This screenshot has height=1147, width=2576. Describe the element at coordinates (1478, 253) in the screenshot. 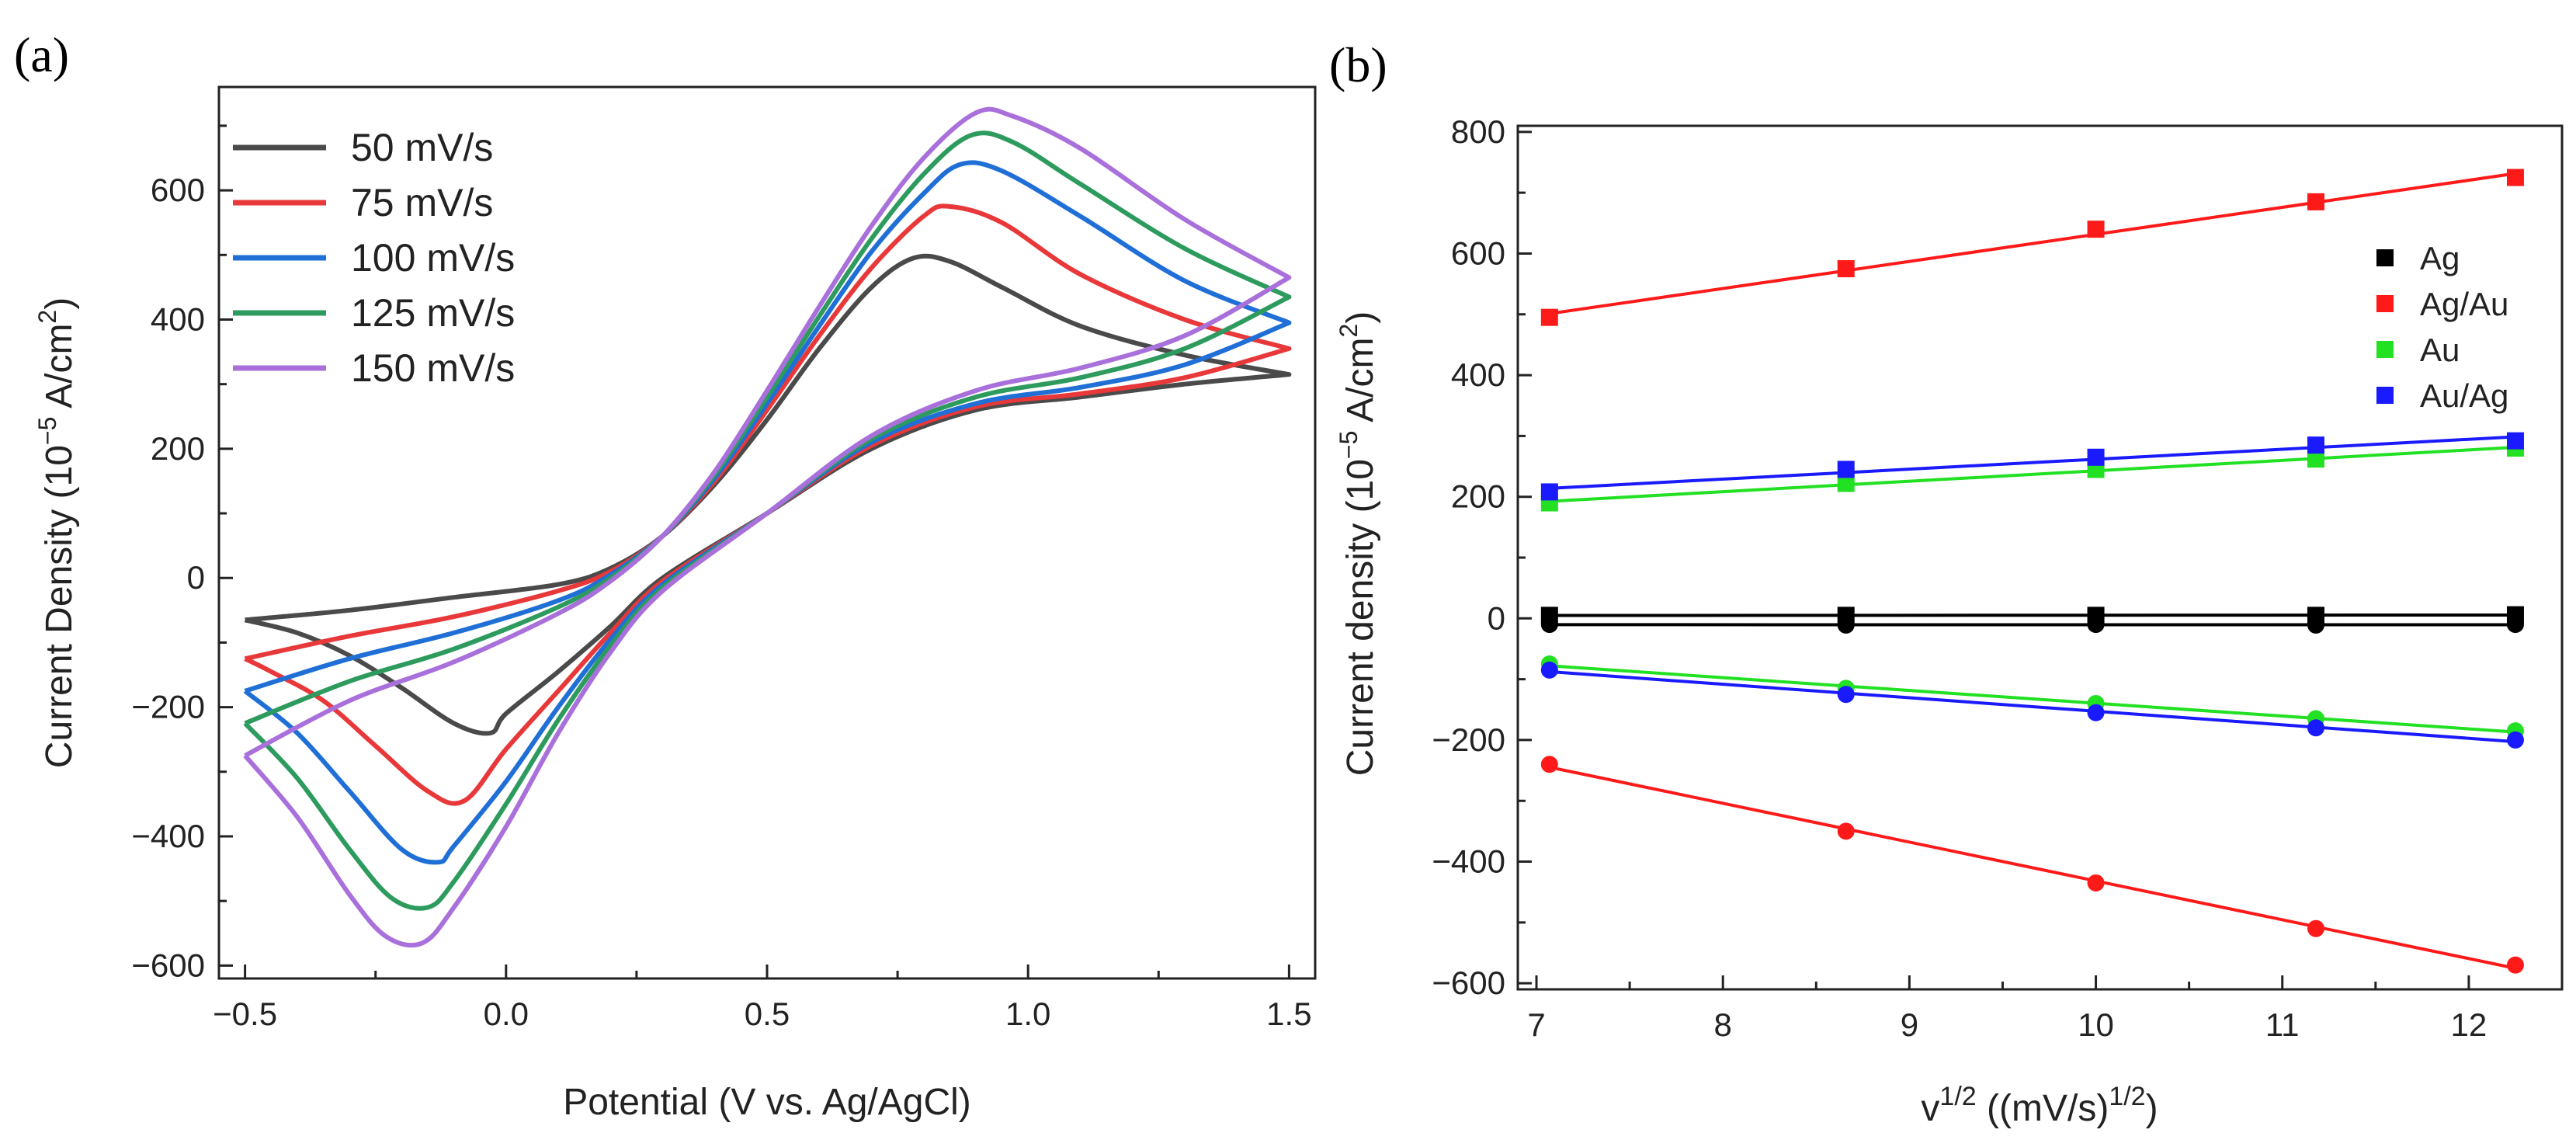

I see `panel-b-y-tick-label: 600` at that location.